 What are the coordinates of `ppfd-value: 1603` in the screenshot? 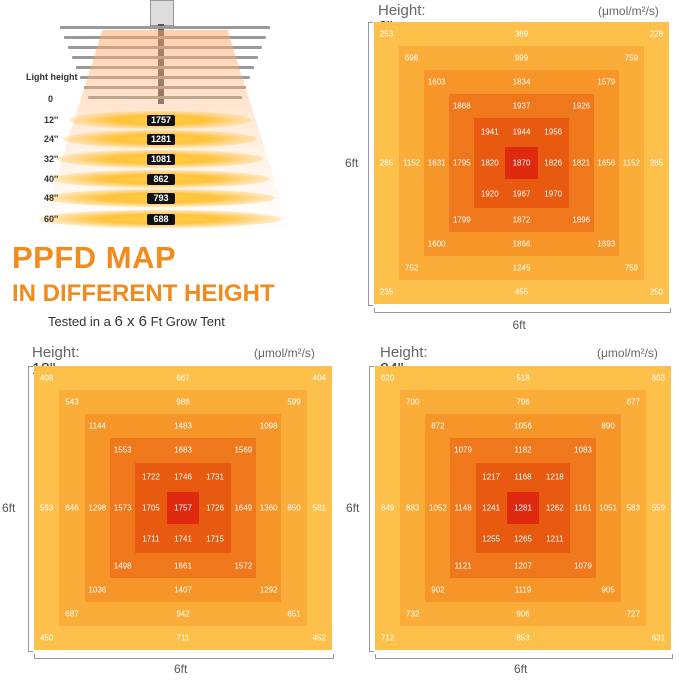 It's located at (436, 82).